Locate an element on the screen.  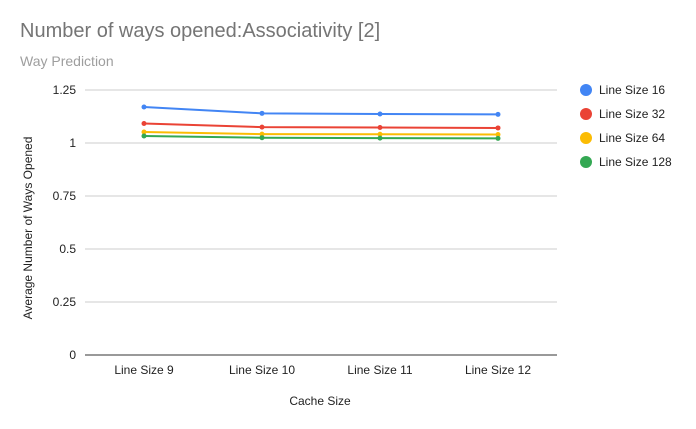
x-tick-label: Line Size 10 is located at coordinates (262, 370).